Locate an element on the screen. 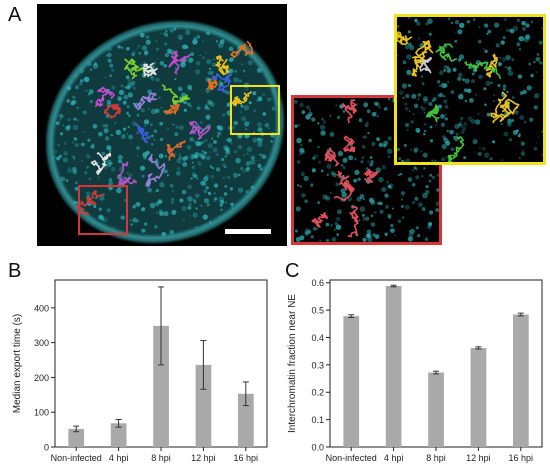  x-tick-label: 16 hpi is located at coordinates (246, 458).